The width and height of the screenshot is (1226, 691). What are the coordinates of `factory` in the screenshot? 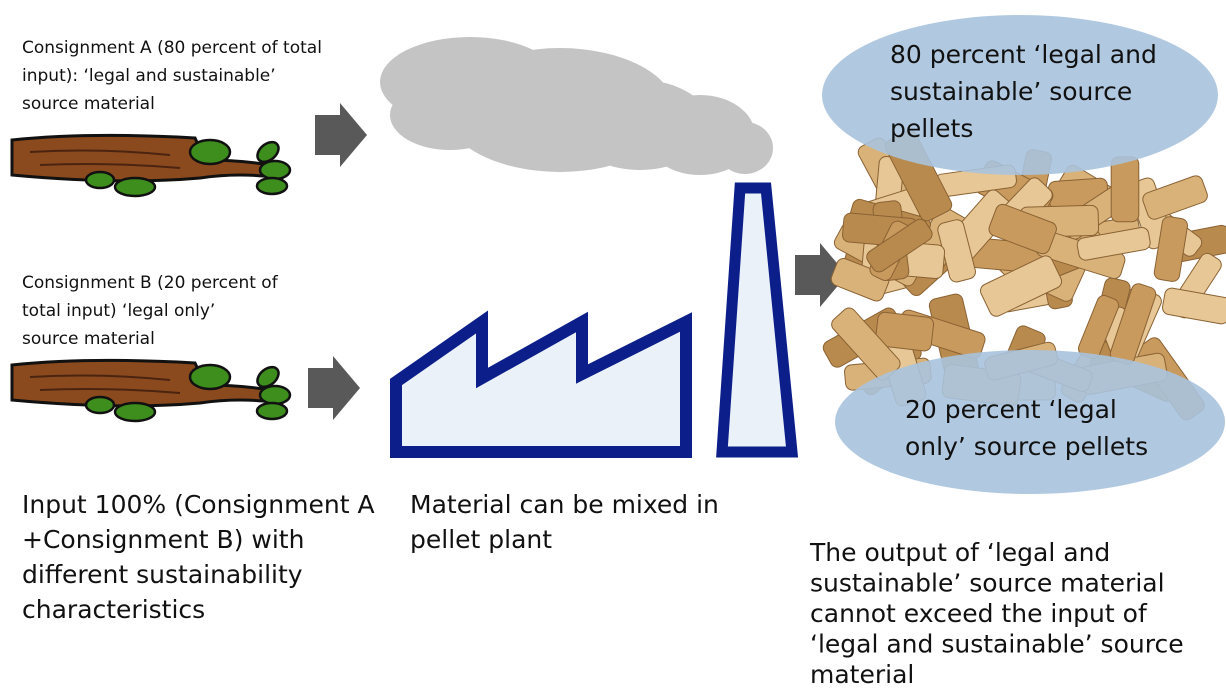 It's located at (541, 384).